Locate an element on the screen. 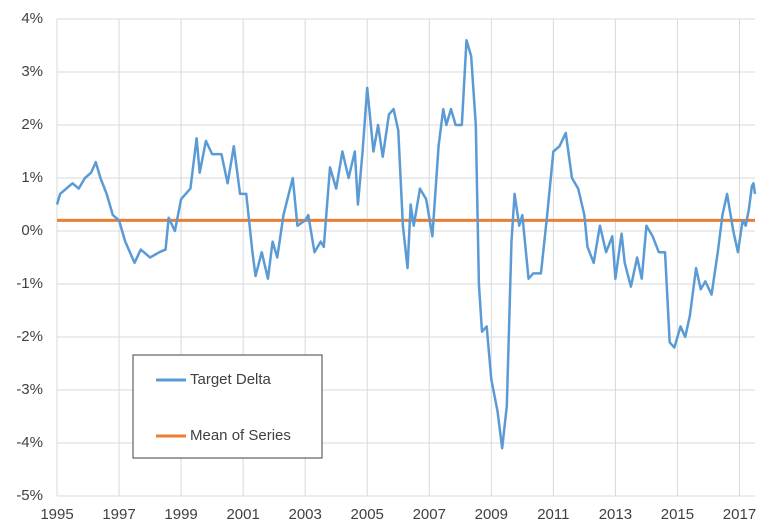 This screenshot has width=763, height=527. y-tick-label: -2% is located at coordinates (29, 336).